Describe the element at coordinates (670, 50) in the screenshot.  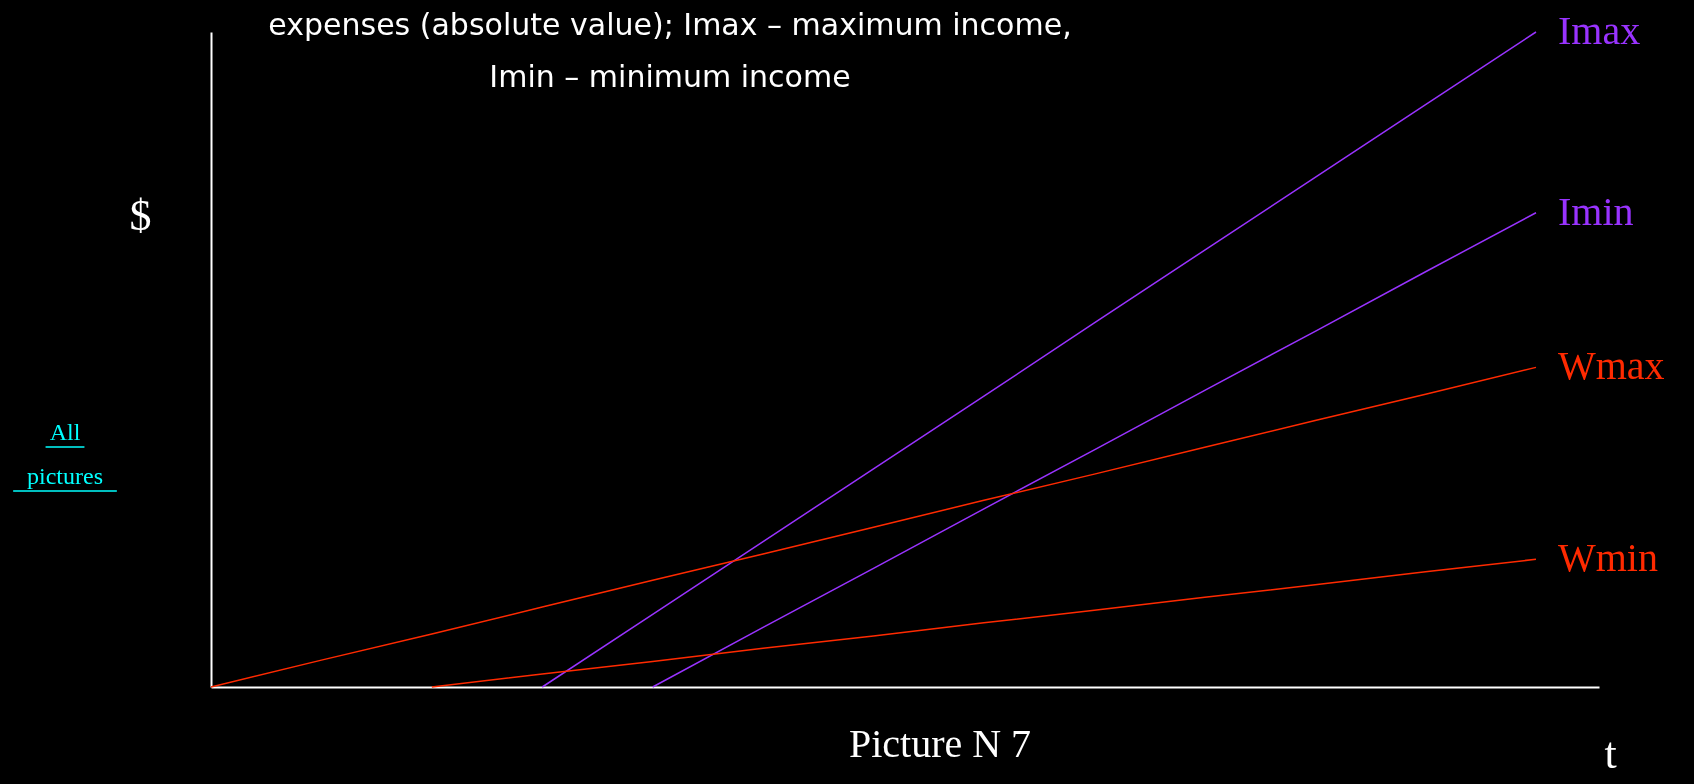
I see `chart-title: expenses (absolute value); Imax – maximum income, Imin – minimum income` at that location.